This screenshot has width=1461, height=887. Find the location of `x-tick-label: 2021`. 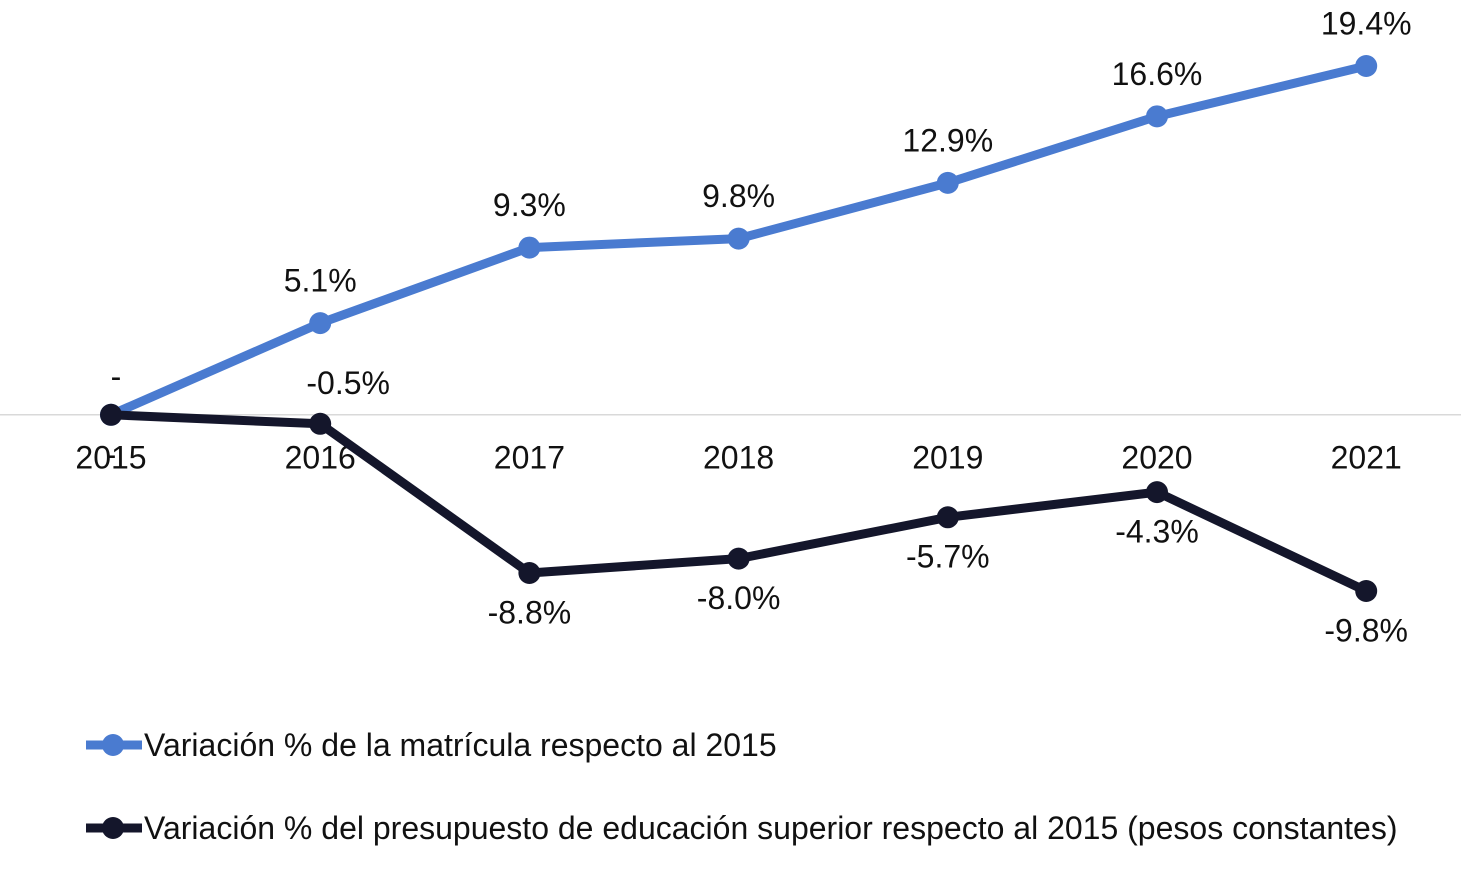

x-tick-label: 2021 is located at coordinates (1366, 457).